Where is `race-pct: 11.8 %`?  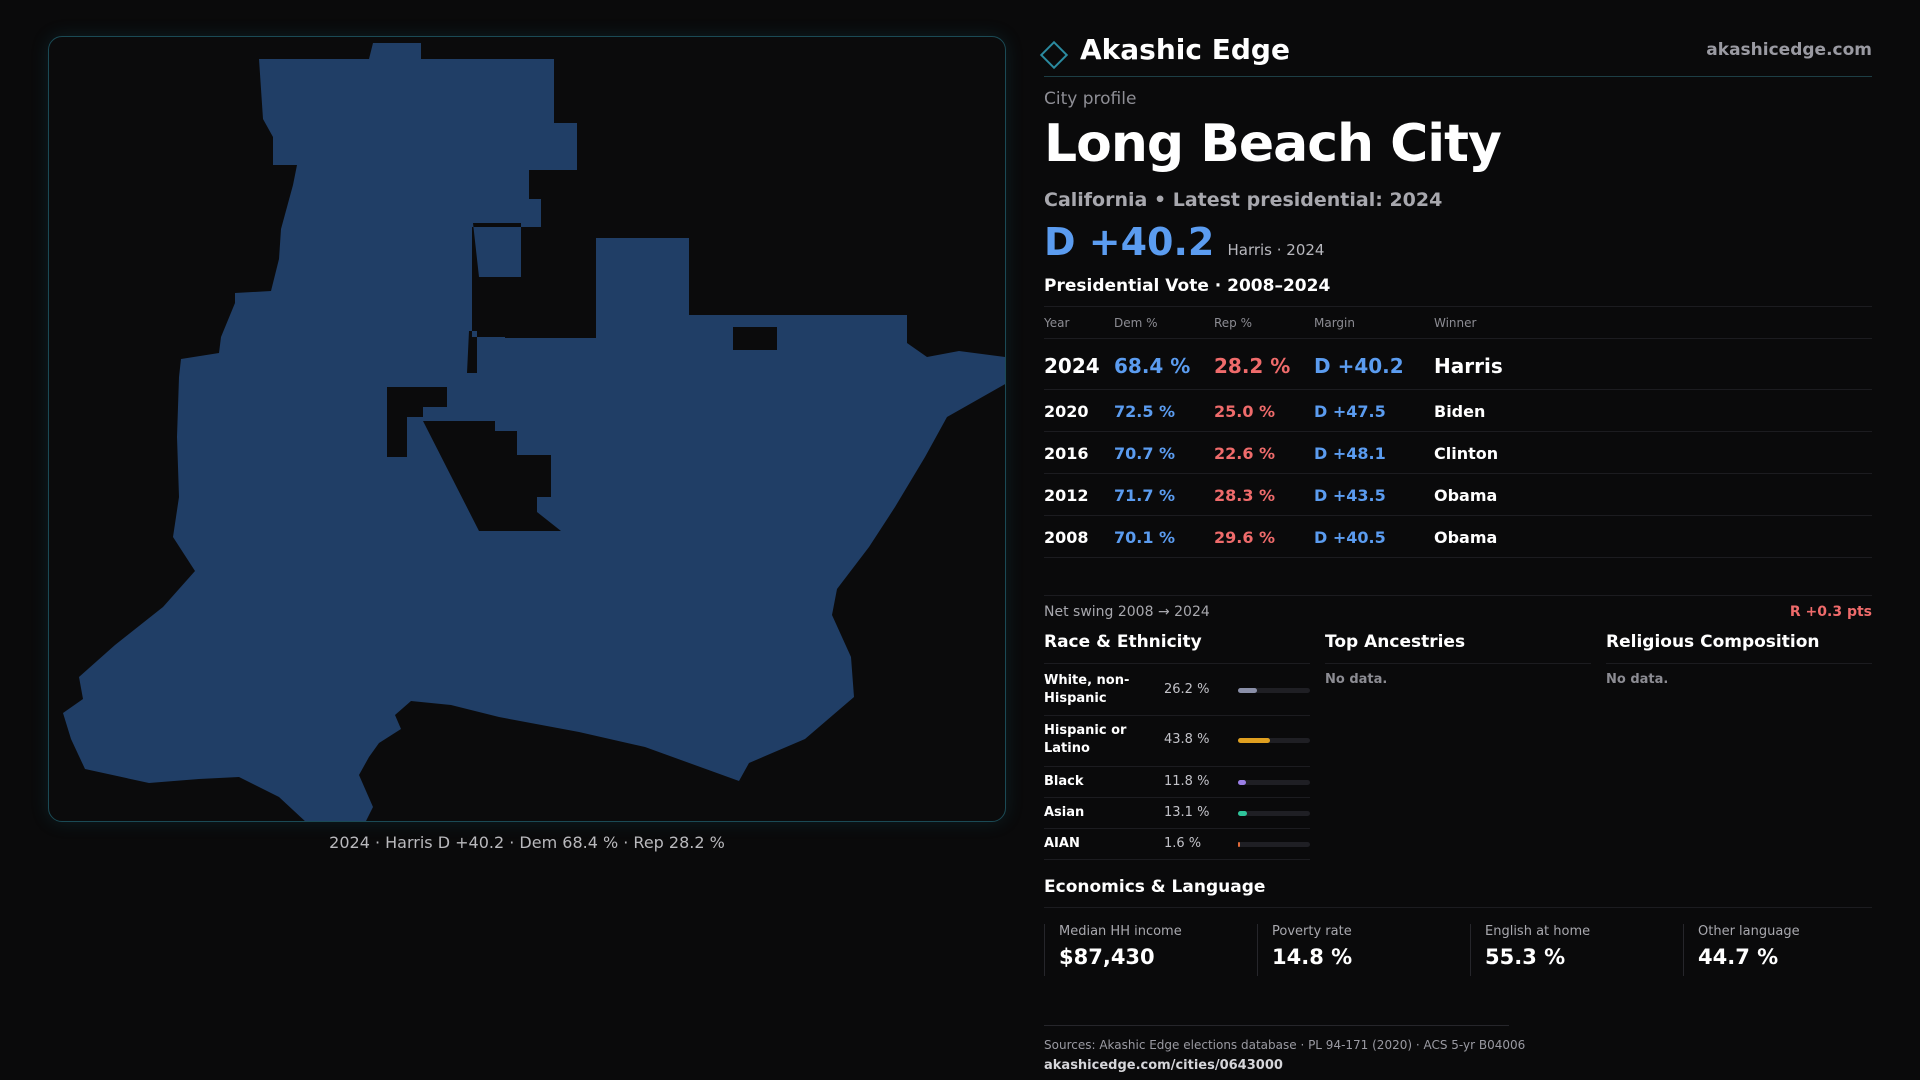
race-pct: 11.8 % is located at coordinates (1187, 781).